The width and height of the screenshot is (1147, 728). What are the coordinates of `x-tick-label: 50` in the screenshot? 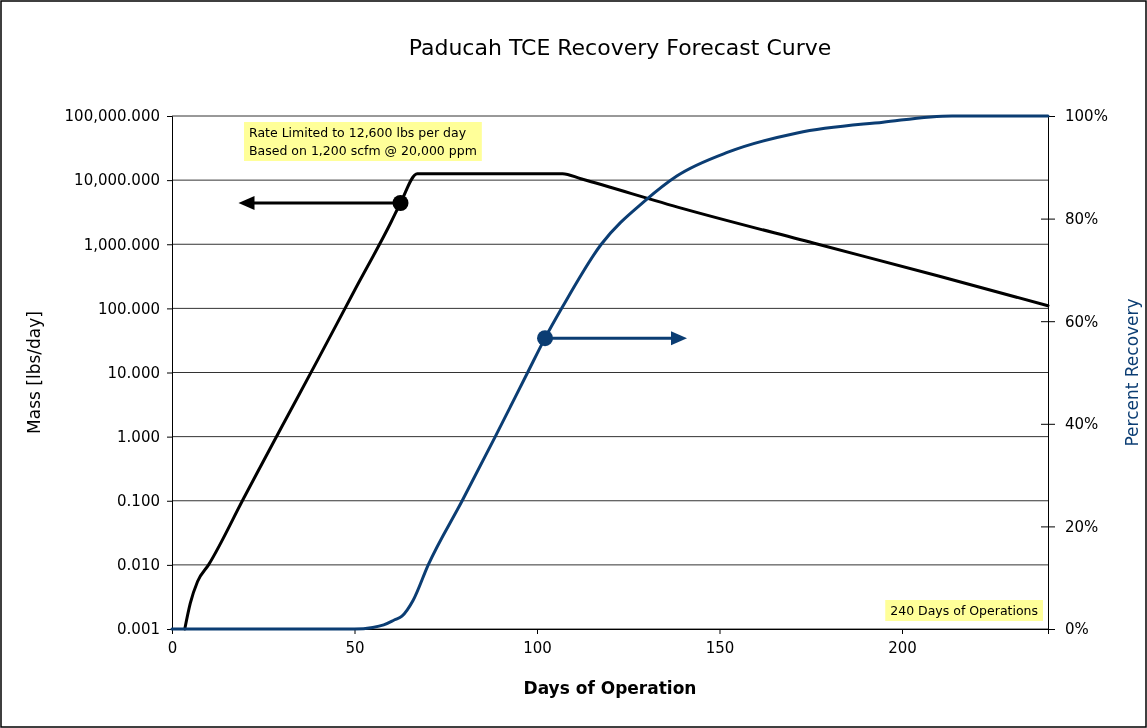 It's located at (355, 647).